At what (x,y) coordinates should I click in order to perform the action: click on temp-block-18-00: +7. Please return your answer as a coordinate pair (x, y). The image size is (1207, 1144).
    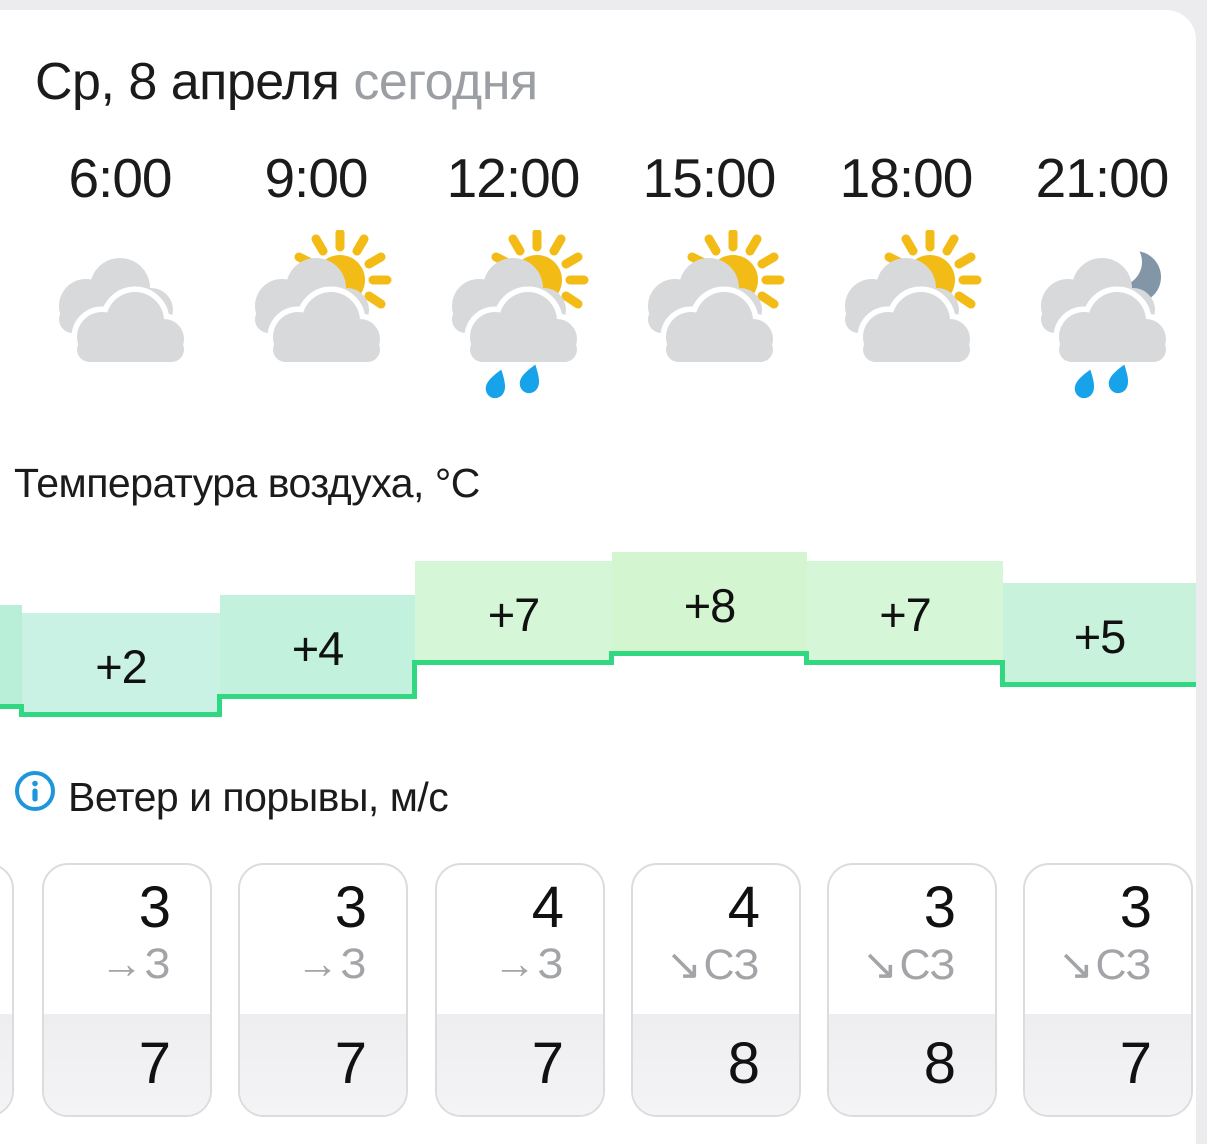
    Looking at the image, I should click on (905, 613).